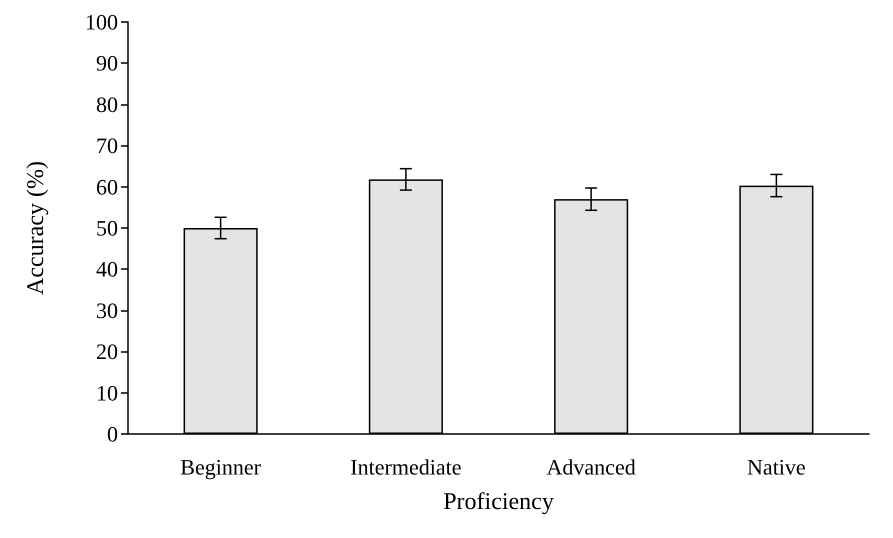 The width and height of the screenshot is (893, 538). What do you see at coordinates (107, 63) in the screenshot?
I see `y-tick-label: 90` at bounding box center [107, 63].